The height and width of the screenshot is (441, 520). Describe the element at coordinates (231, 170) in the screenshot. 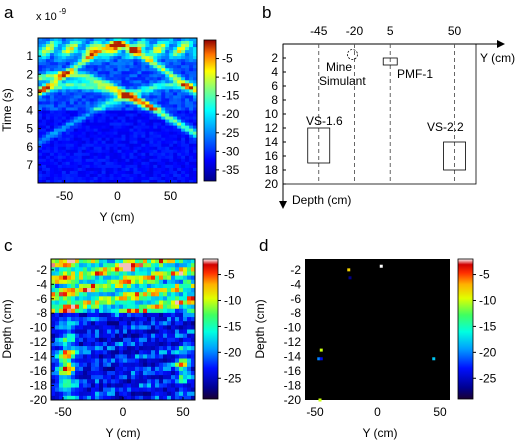

I see `colorbar-tick-label: -35` at that location.